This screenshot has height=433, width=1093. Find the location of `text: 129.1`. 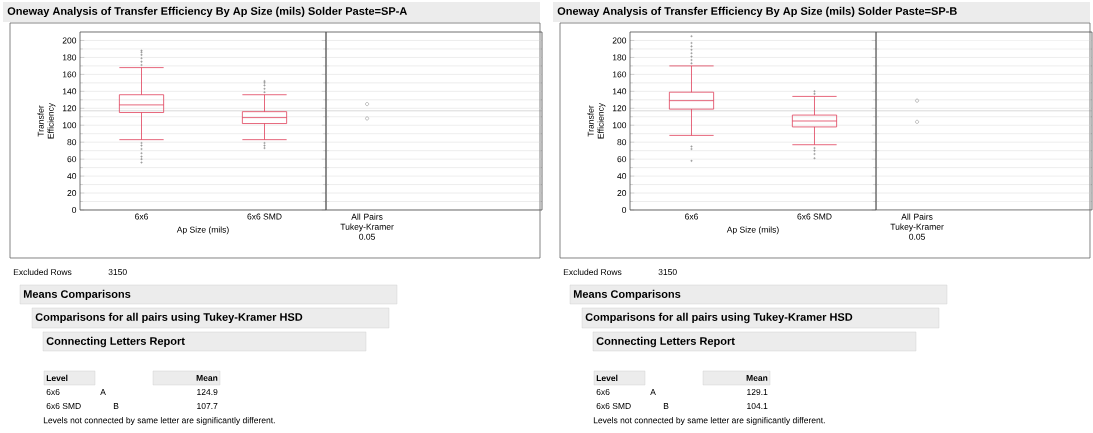

text: 129.1 is located at coordinates (757, 391).